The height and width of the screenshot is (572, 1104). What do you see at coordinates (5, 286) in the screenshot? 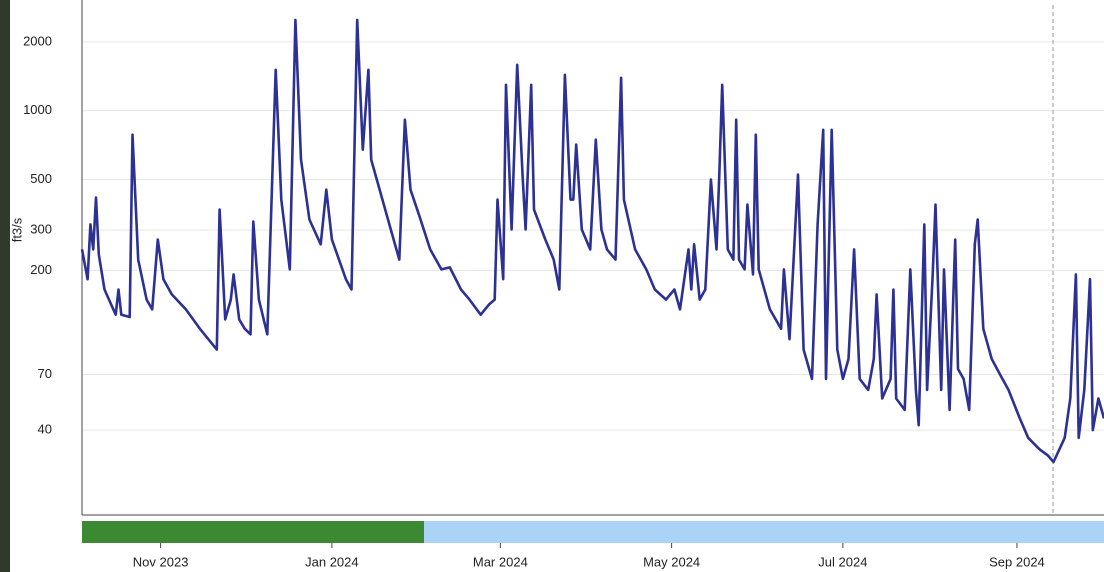
I see `background-strip` at bounding box center [5, 286].